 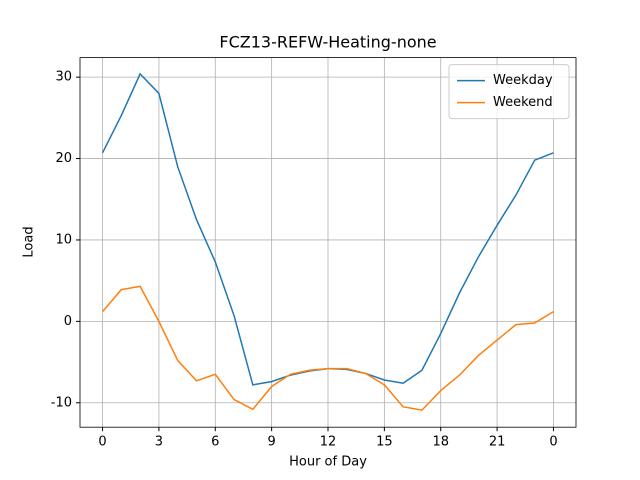 I want to click on y-axis-label: Load, so click(x=29, y=241).